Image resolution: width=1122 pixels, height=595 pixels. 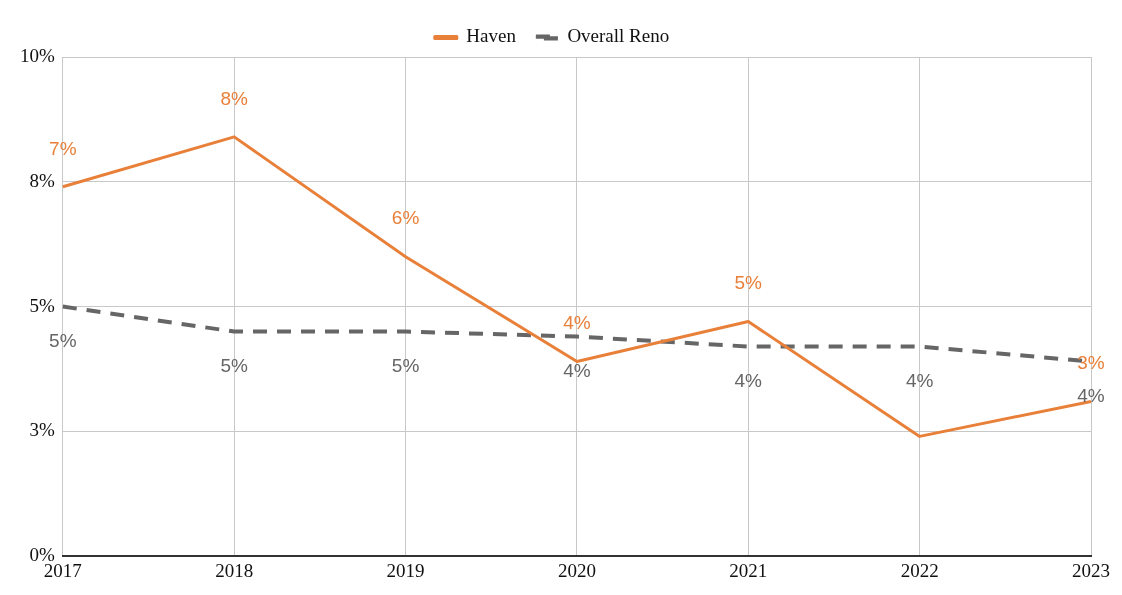 What do you see at coordinates (491, 36) in the screenshot?
I see `legend-label: Haven` at bounding box center [491, 36].